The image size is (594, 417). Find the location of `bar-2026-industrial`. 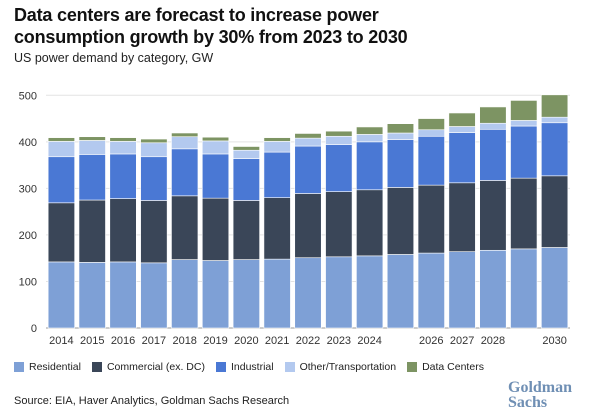

bar-2026-industrial is located at coordinates (431, 160).